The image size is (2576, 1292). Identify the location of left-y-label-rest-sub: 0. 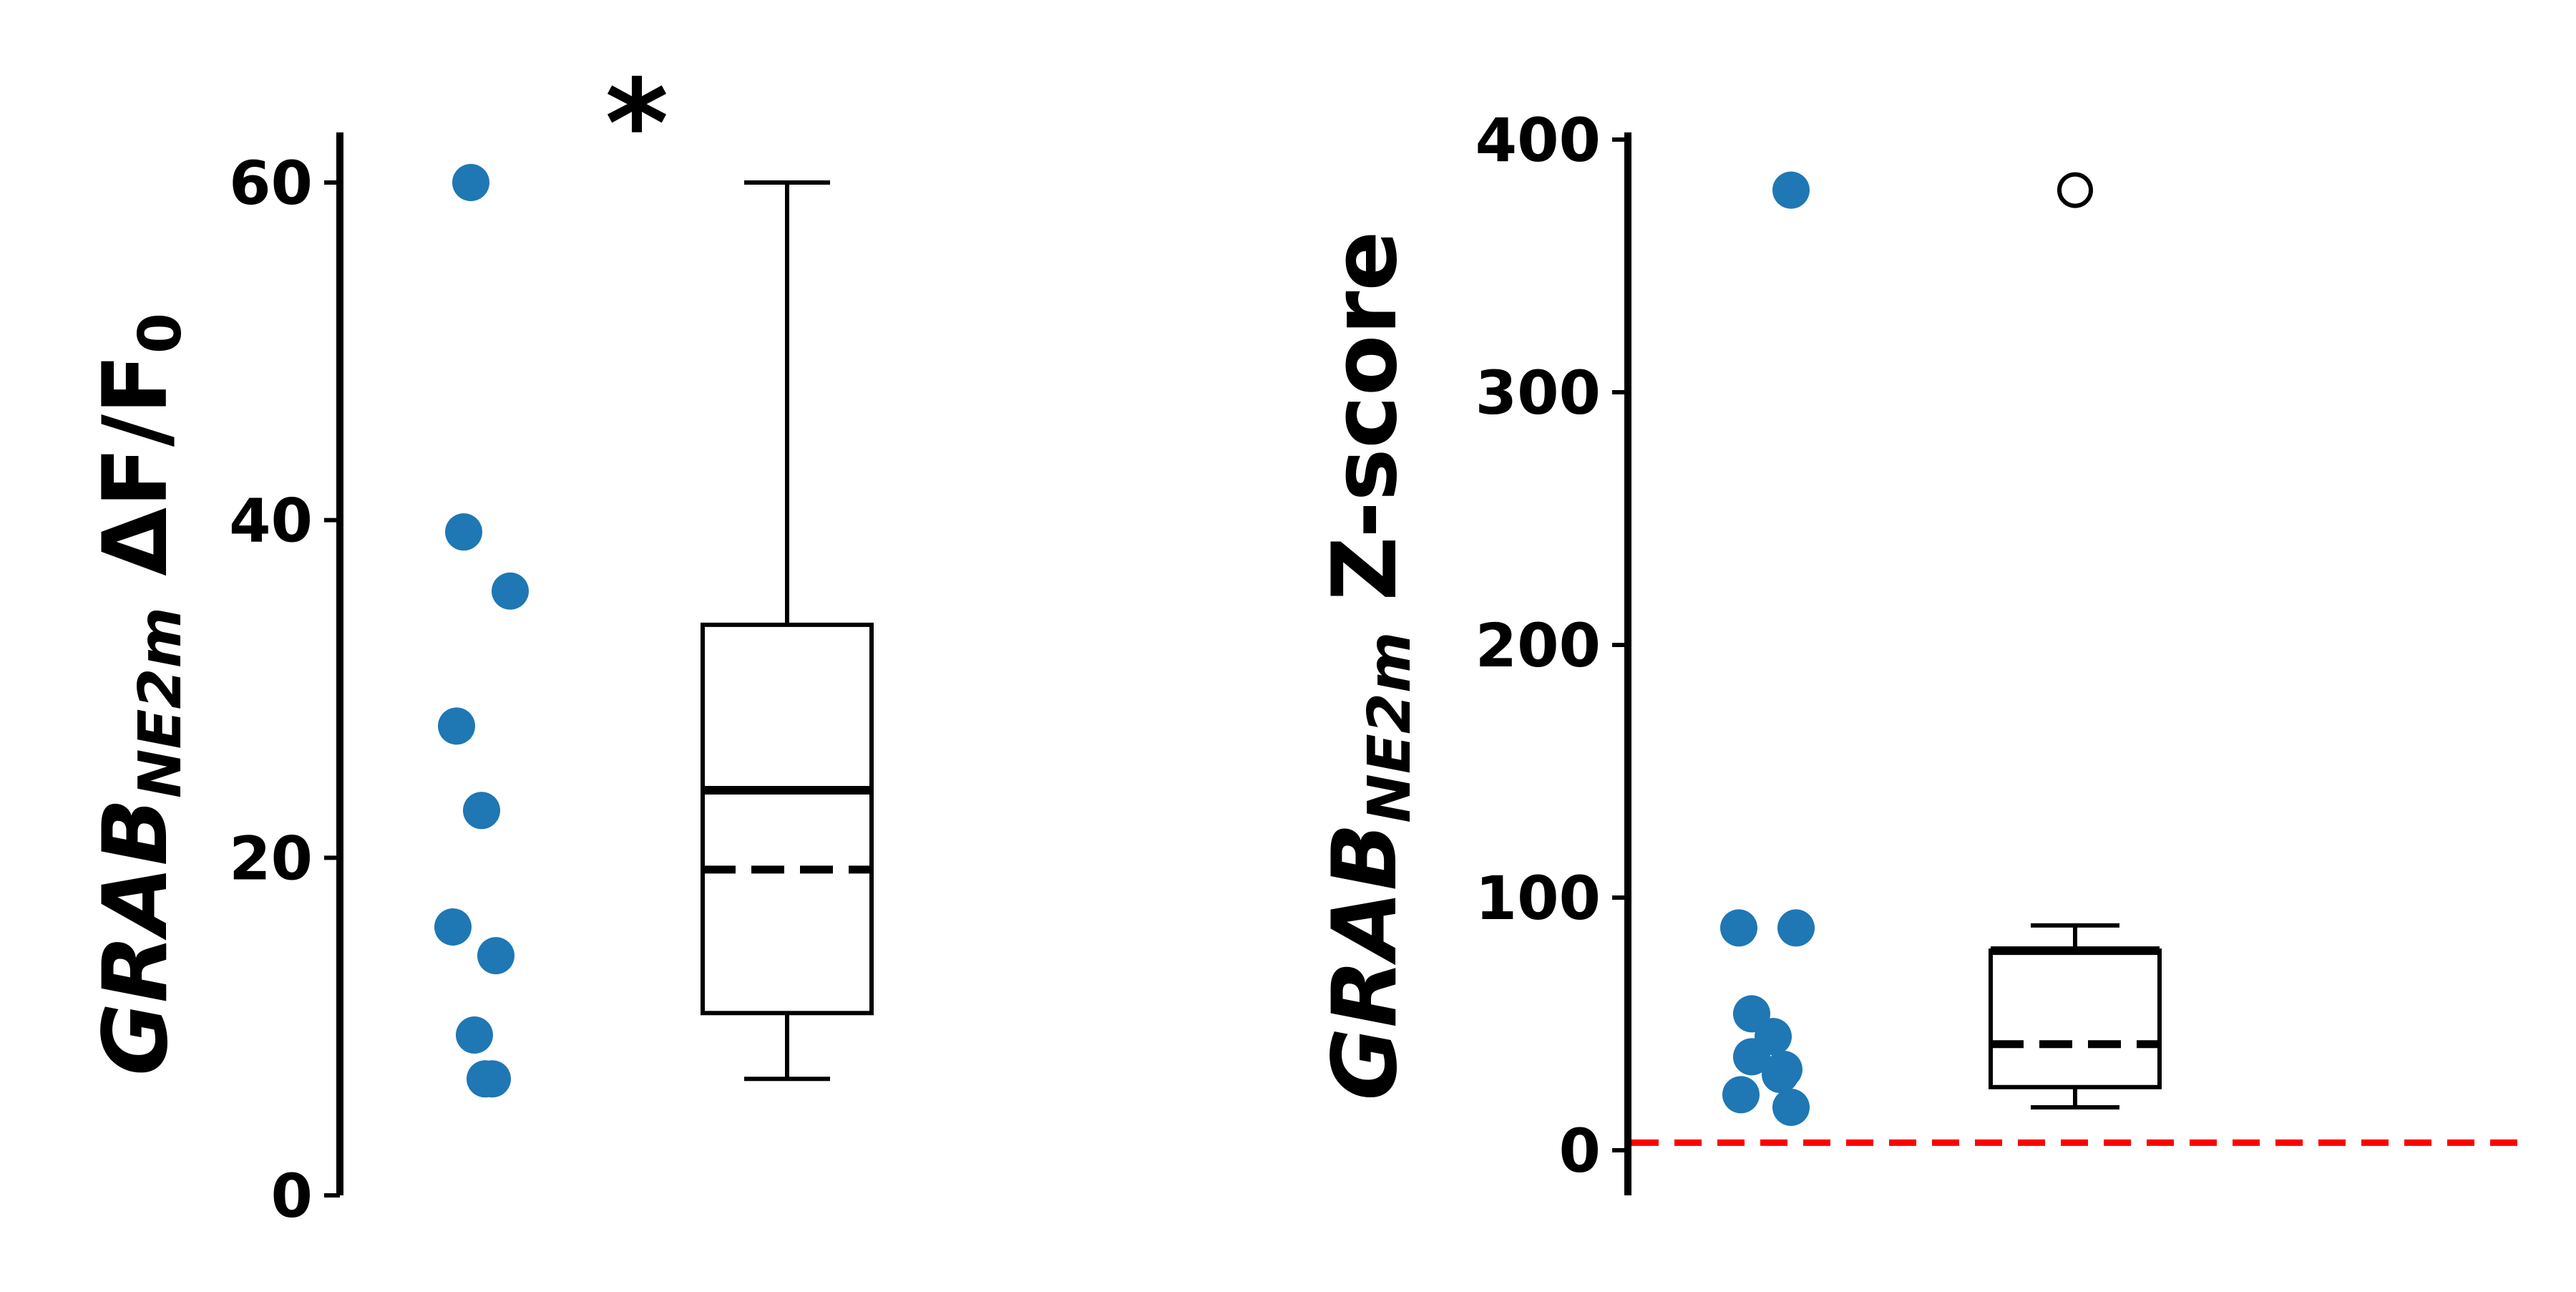
(161, 333).